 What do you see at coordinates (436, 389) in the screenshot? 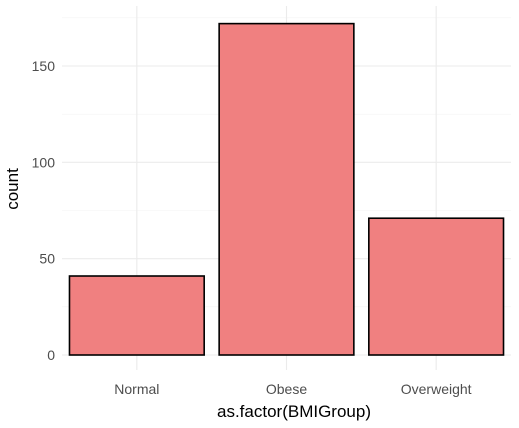
I see `x-tick-label: Overweight` at bounding box center [436, 389].